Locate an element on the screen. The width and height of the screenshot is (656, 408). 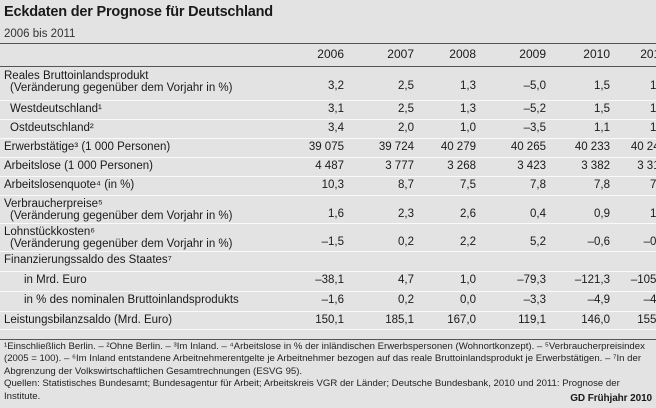
table-cell: 10,3 is located at coordinates (332, 185).